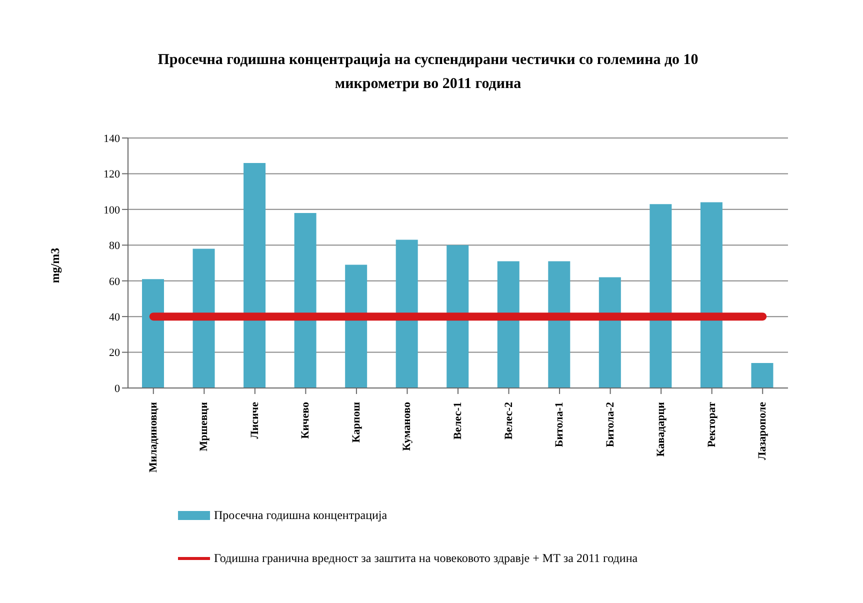 The height and width of the screenshot is (603, 863). I want to click on x-tick-label: Лазарополе, so click(762, 431).